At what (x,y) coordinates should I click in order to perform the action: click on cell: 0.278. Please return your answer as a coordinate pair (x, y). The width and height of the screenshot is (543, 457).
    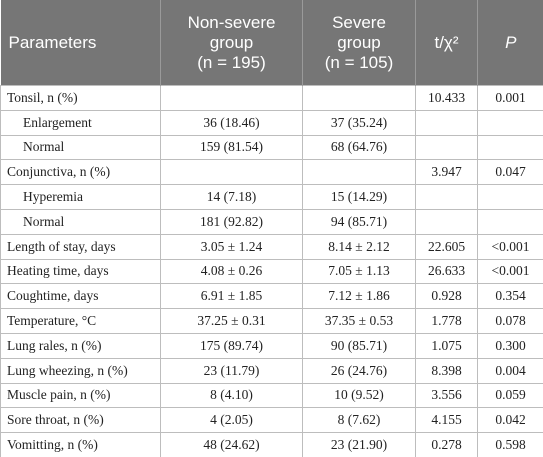
    Looking at the image, I should click on (446, 444).